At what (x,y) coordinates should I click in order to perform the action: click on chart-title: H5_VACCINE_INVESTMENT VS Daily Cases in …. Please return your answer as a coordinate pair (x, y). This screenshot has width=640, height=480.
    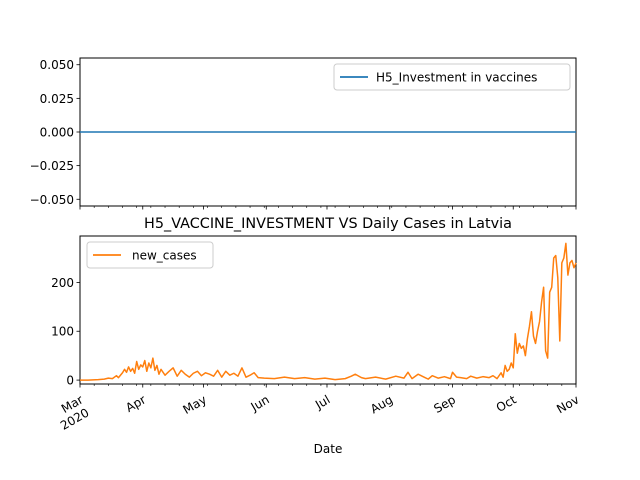
    Looking at the image, I should click on (328, 224).